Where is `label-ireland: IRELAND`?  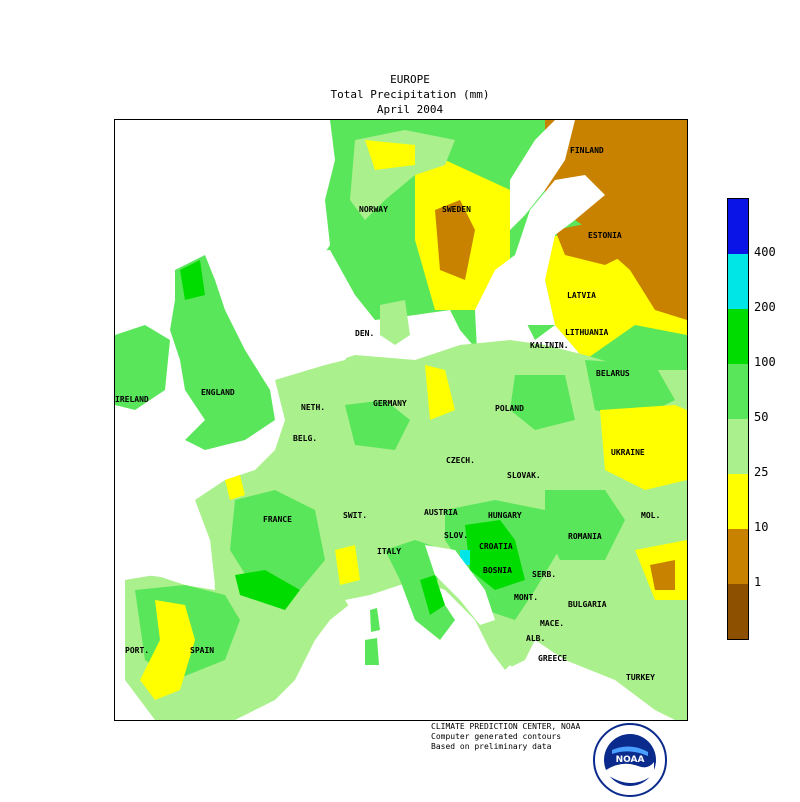 label-ireland: IRELAND is located at coordinates (132, 399).